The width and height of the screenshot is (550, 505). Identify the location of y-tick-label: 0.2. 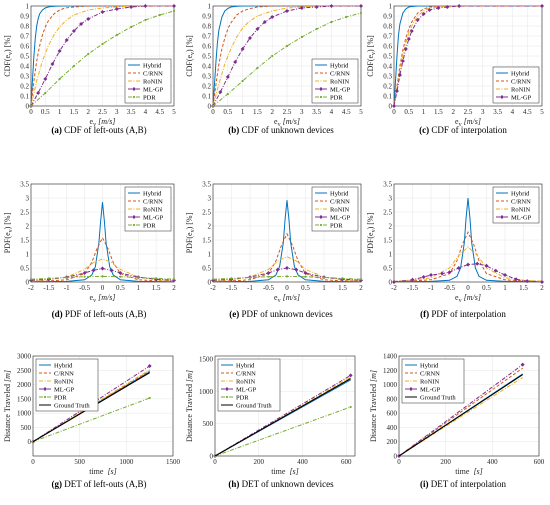
(24, 87).